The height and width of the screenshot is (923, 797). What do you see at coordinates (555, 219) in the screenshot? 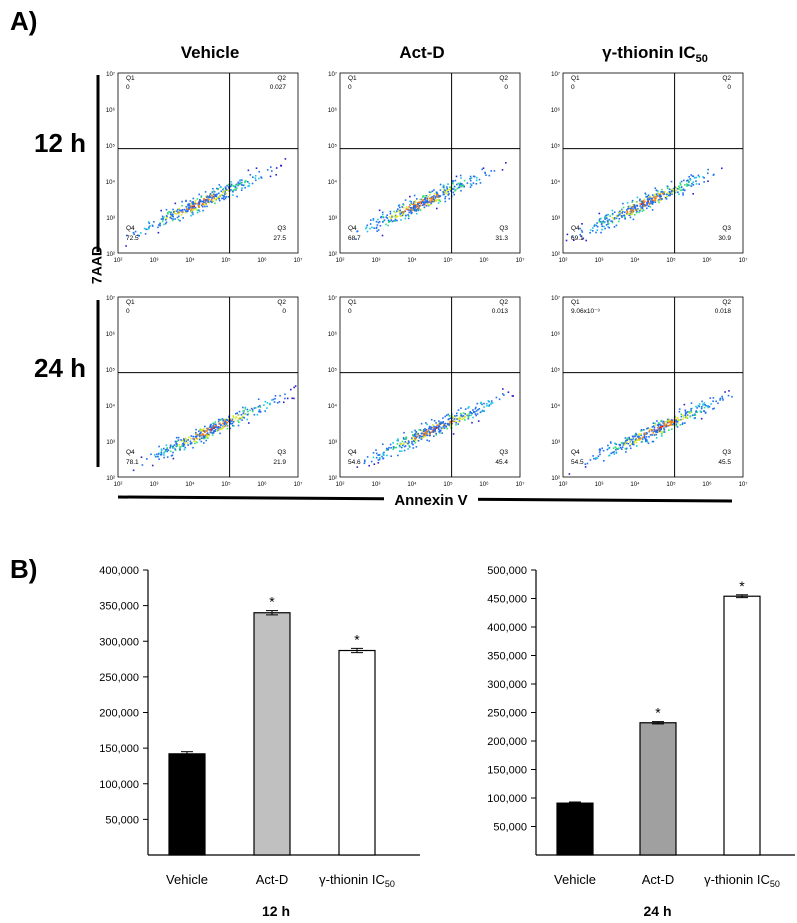
I see `y-tick-label: 10³` at bounding box center [555, 219].